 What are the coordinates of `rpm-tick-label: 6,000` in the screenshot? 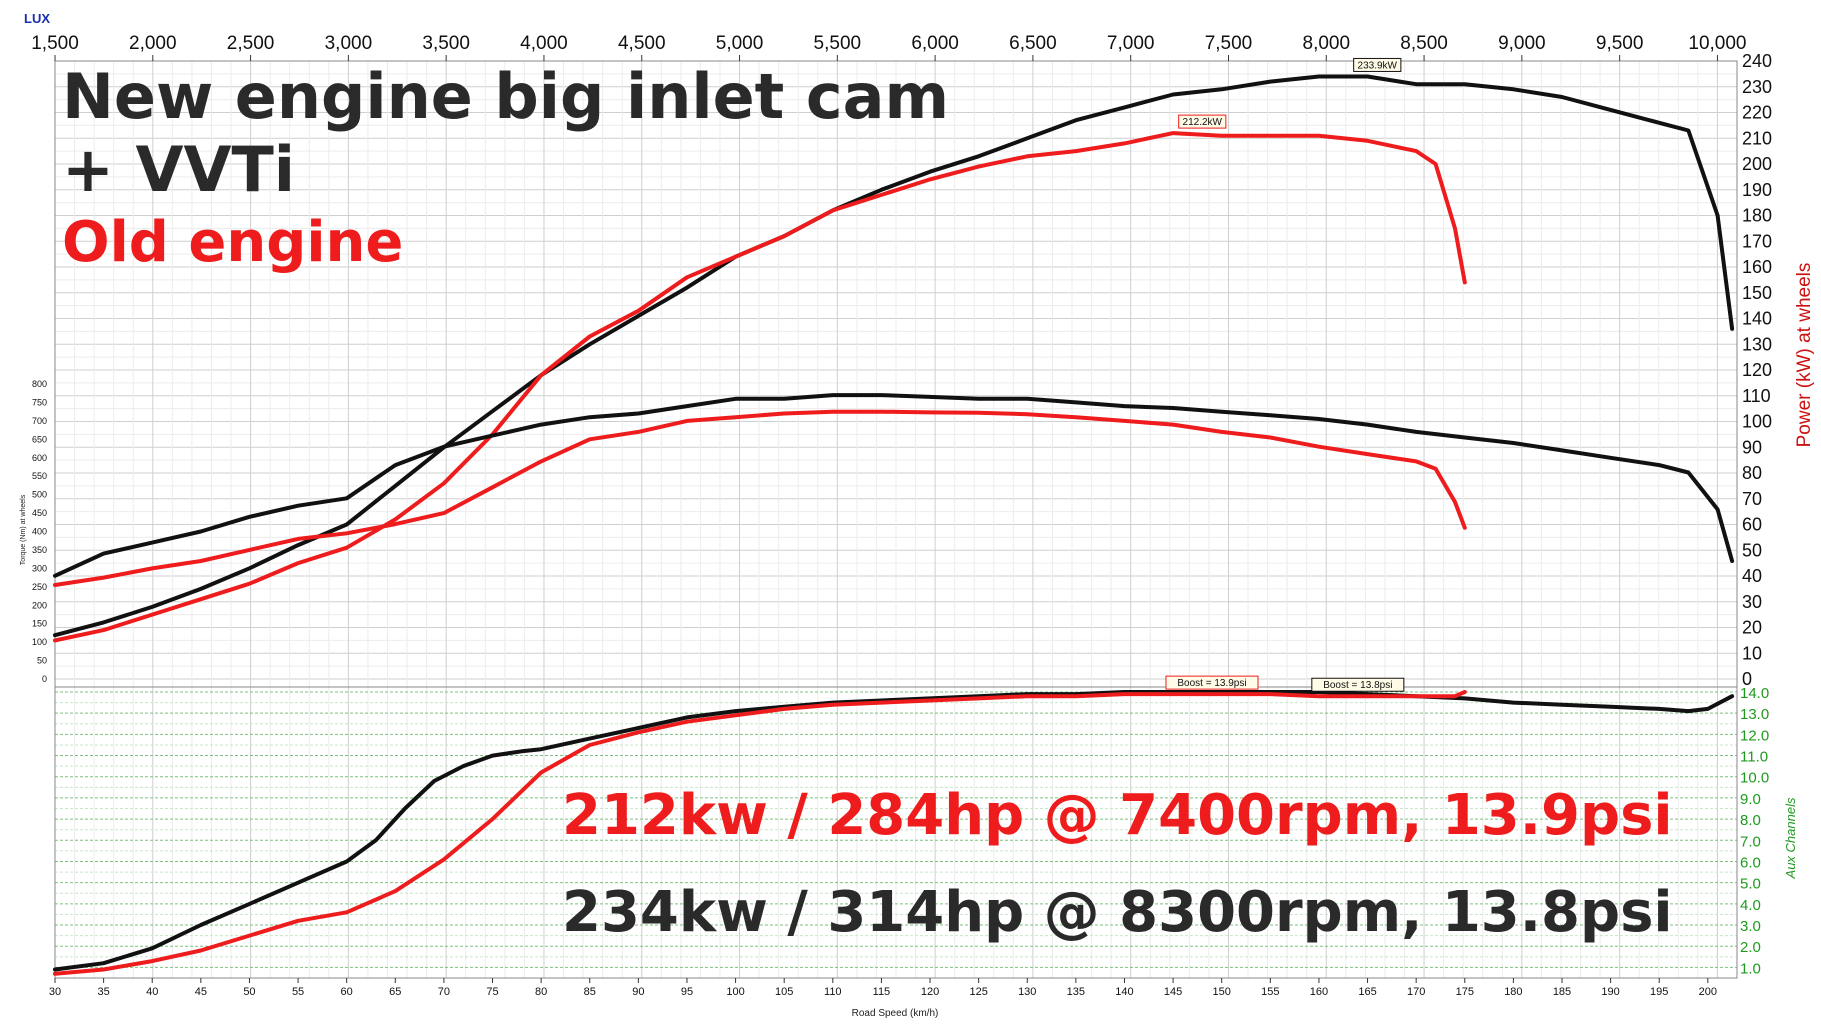 It's located at (935, 43).